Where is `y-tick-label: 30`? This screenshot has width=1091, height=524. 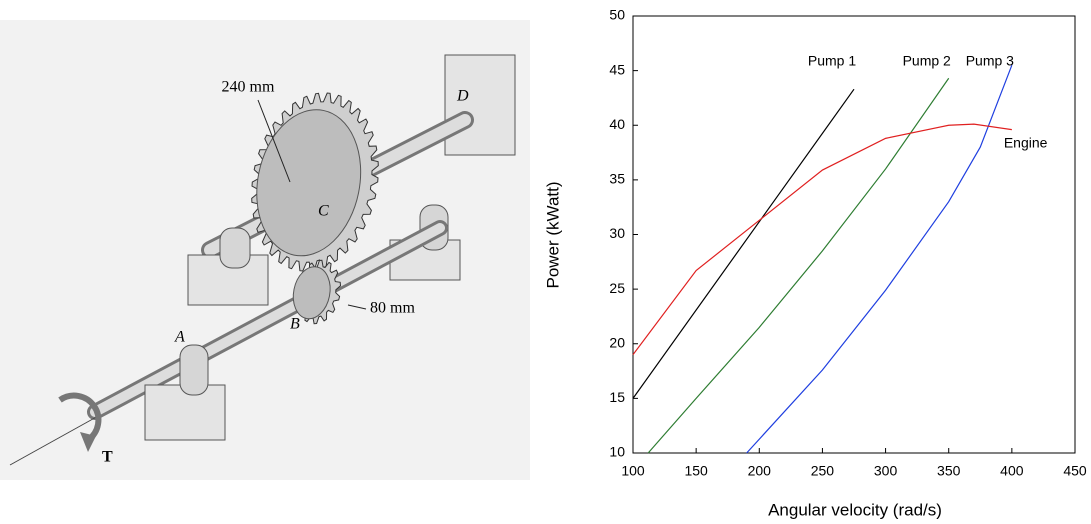
y-tick-label: 30 is located at coordinates (617, 233).